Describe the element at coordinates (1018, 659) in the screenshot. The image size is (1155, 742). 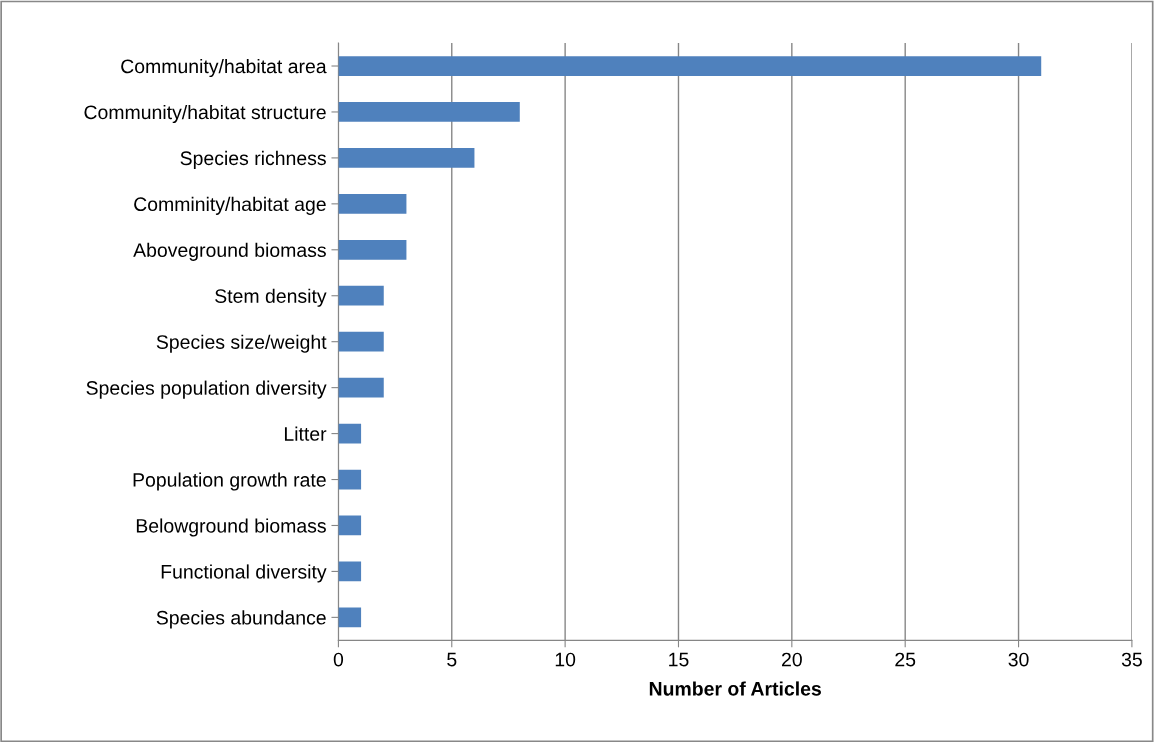
I see `x-tick-label: 30` at that location.